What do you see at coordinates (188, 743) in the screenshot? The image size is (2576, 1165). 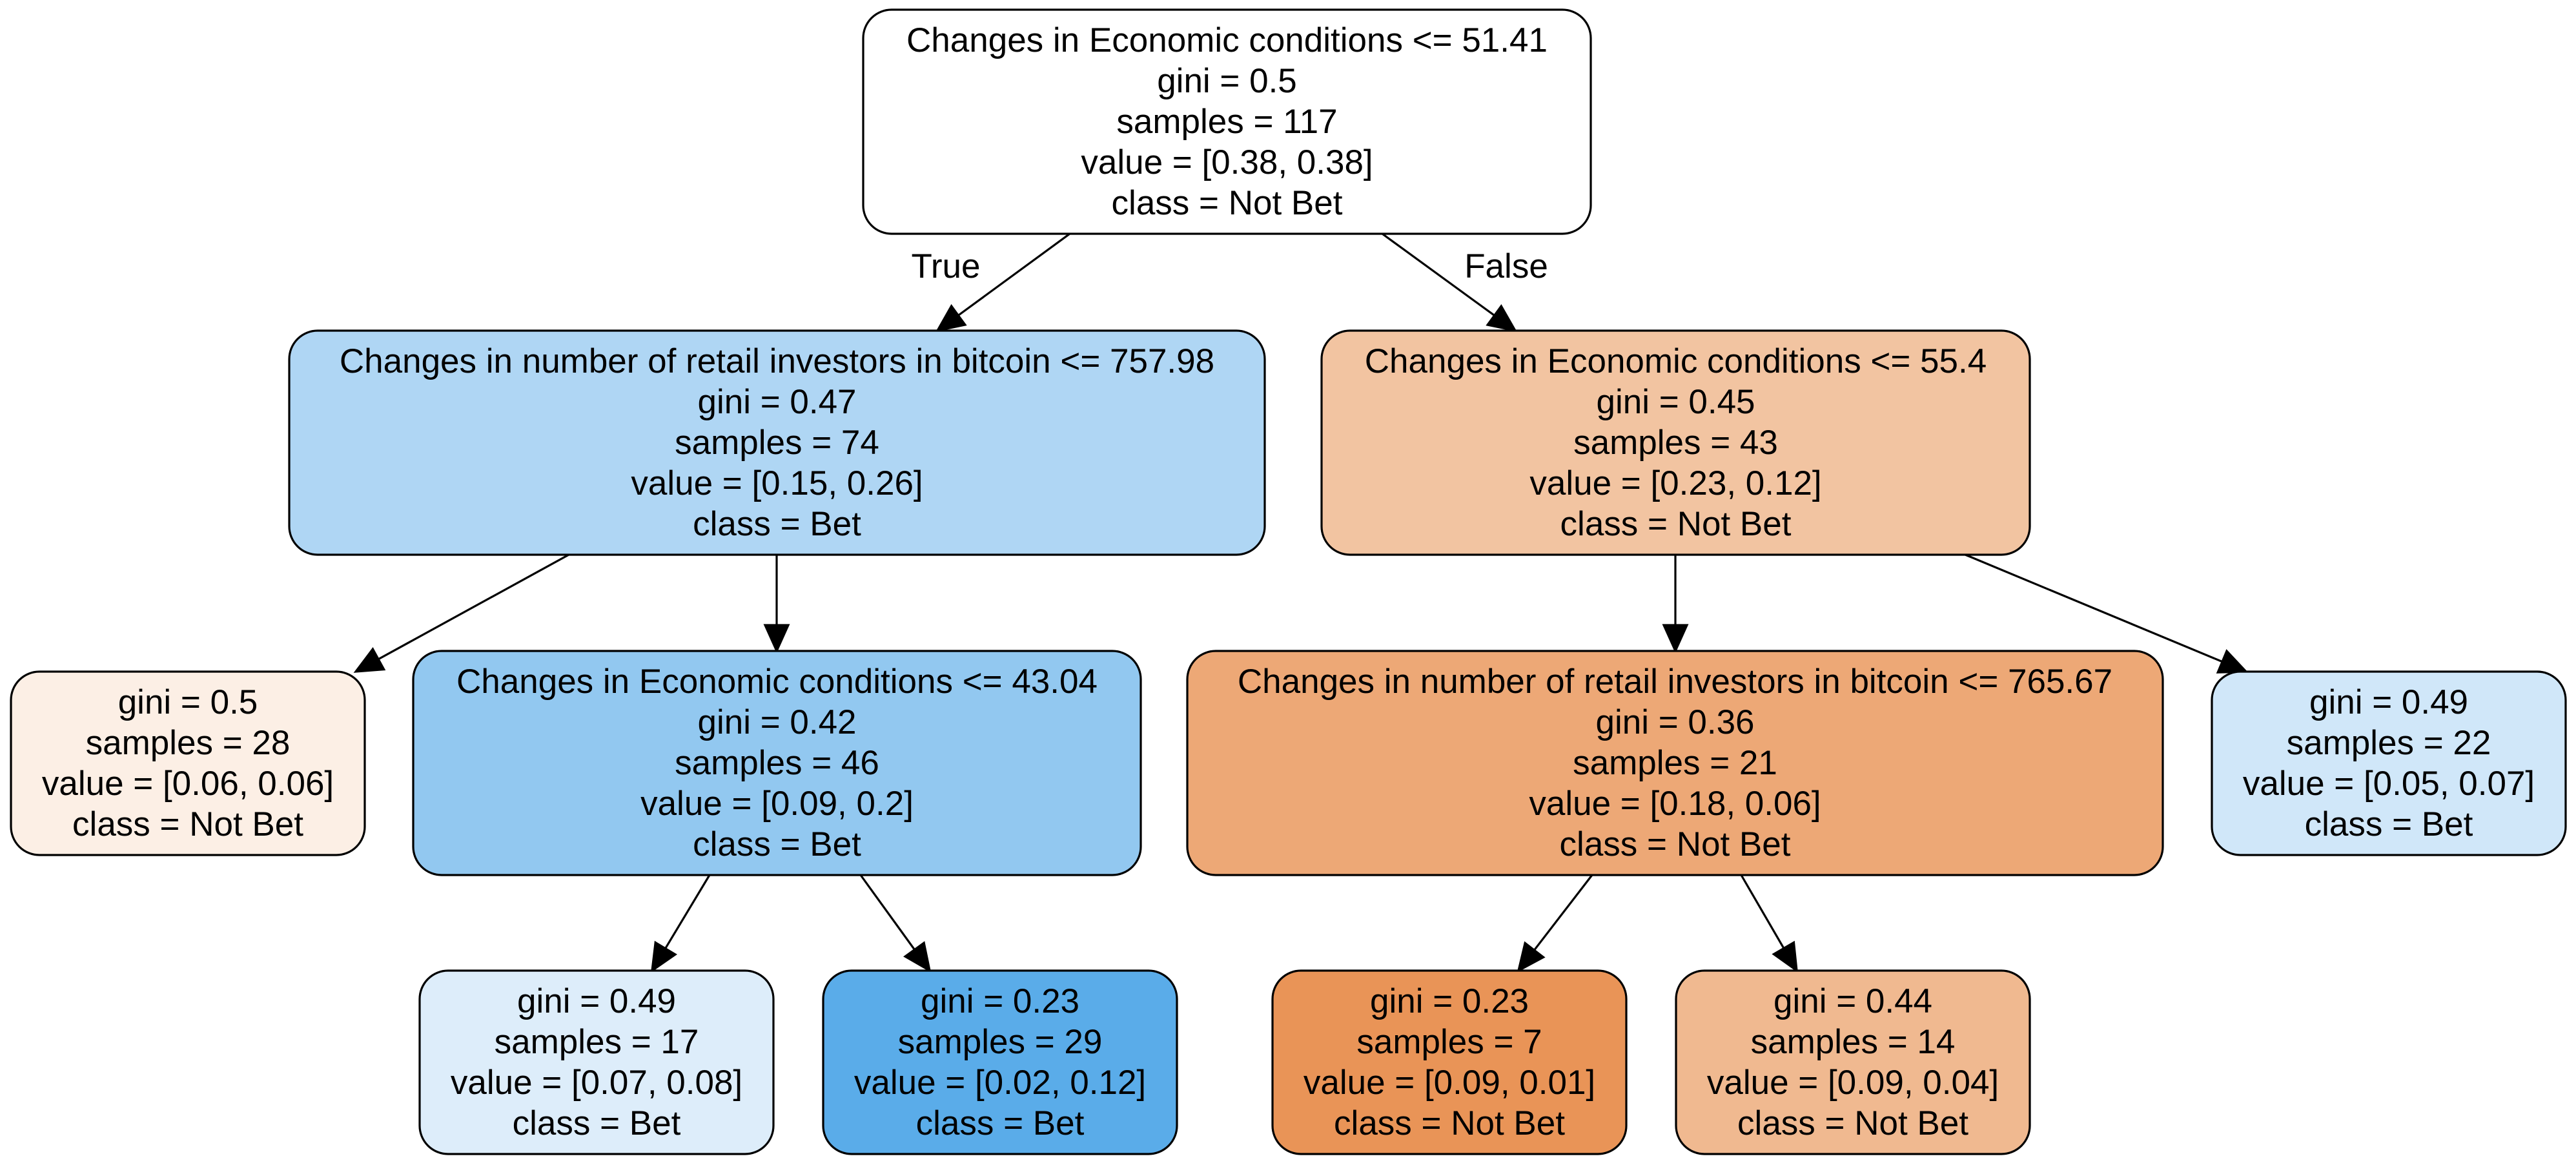 I see `node-samples: samples = 28` at bounding box center [188, 743].